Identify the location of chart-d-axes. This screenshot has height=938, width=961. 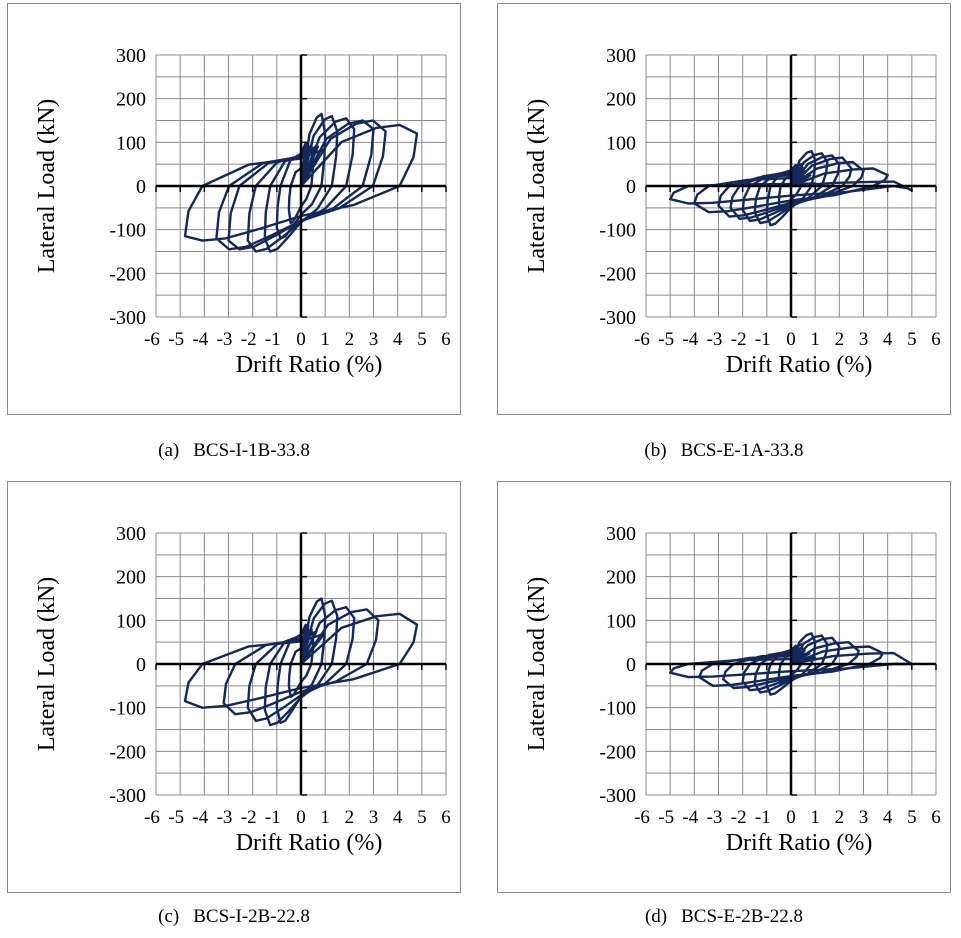
(791, 664).